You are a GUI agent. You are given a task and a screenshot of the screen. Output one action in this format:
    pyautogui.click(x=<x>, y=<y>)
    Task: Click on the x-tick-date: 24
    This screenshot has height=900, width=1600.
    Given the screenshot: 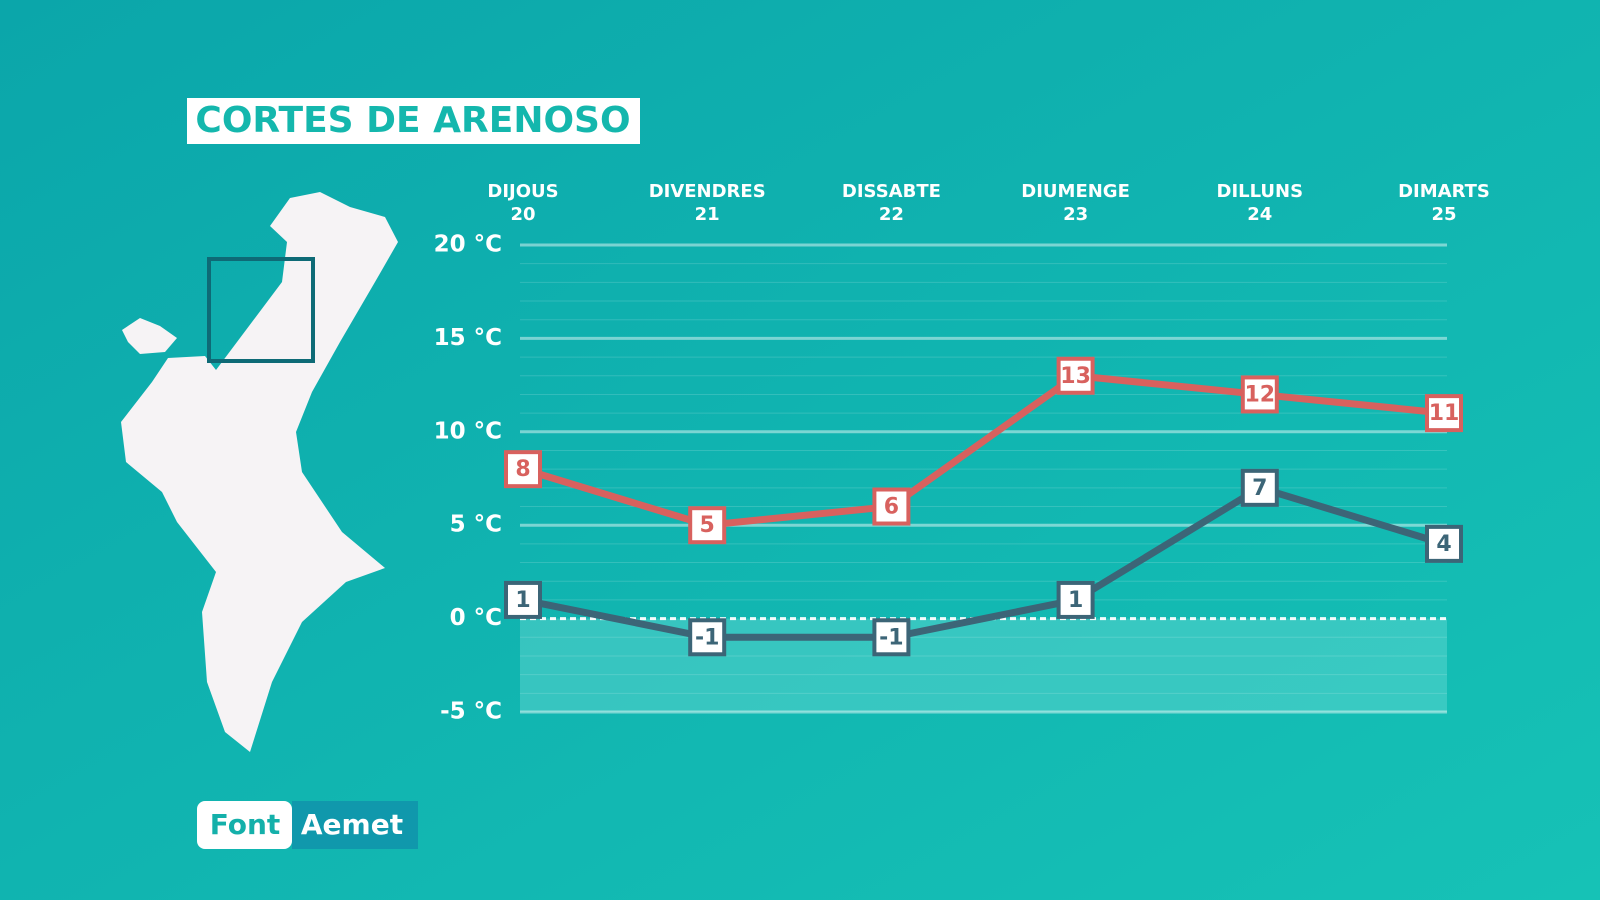 What is the action you would take?
    pyautogui.click(x=1259, y=214)
    